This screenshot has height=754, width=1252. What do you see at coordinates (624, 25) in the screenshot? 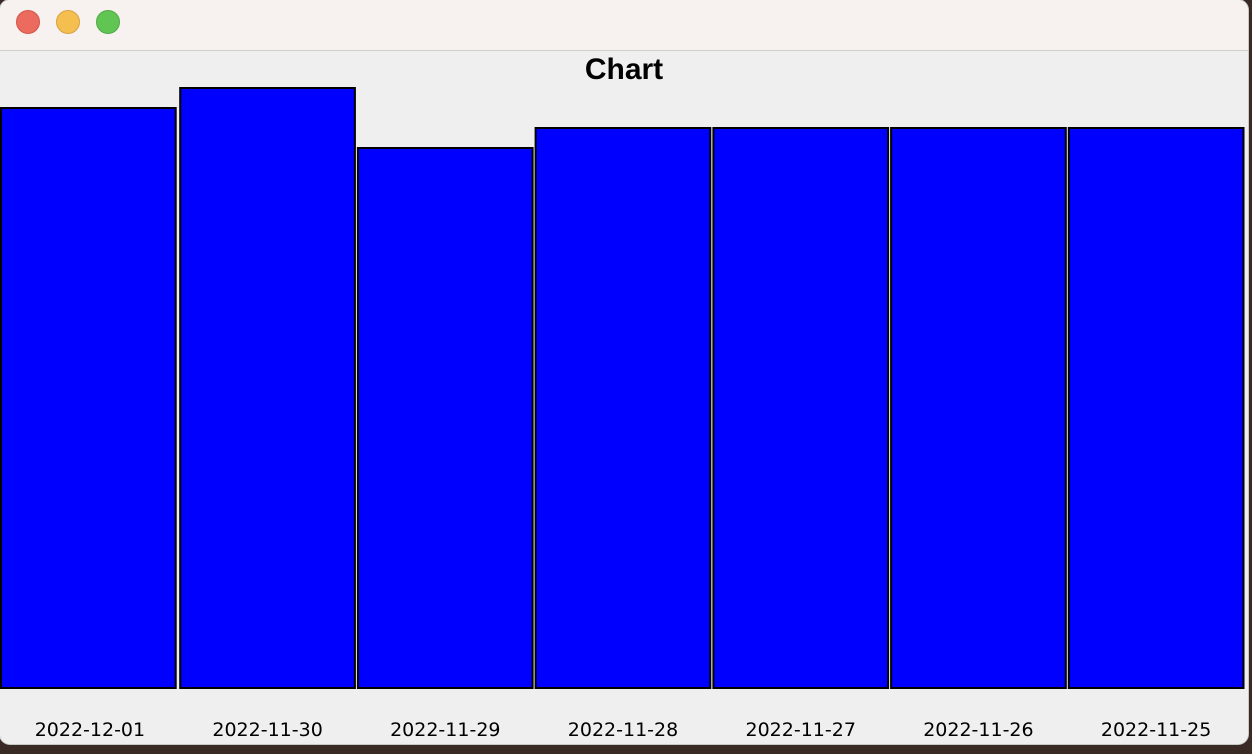
I see `title-bar` at bounding box center [624, 25].